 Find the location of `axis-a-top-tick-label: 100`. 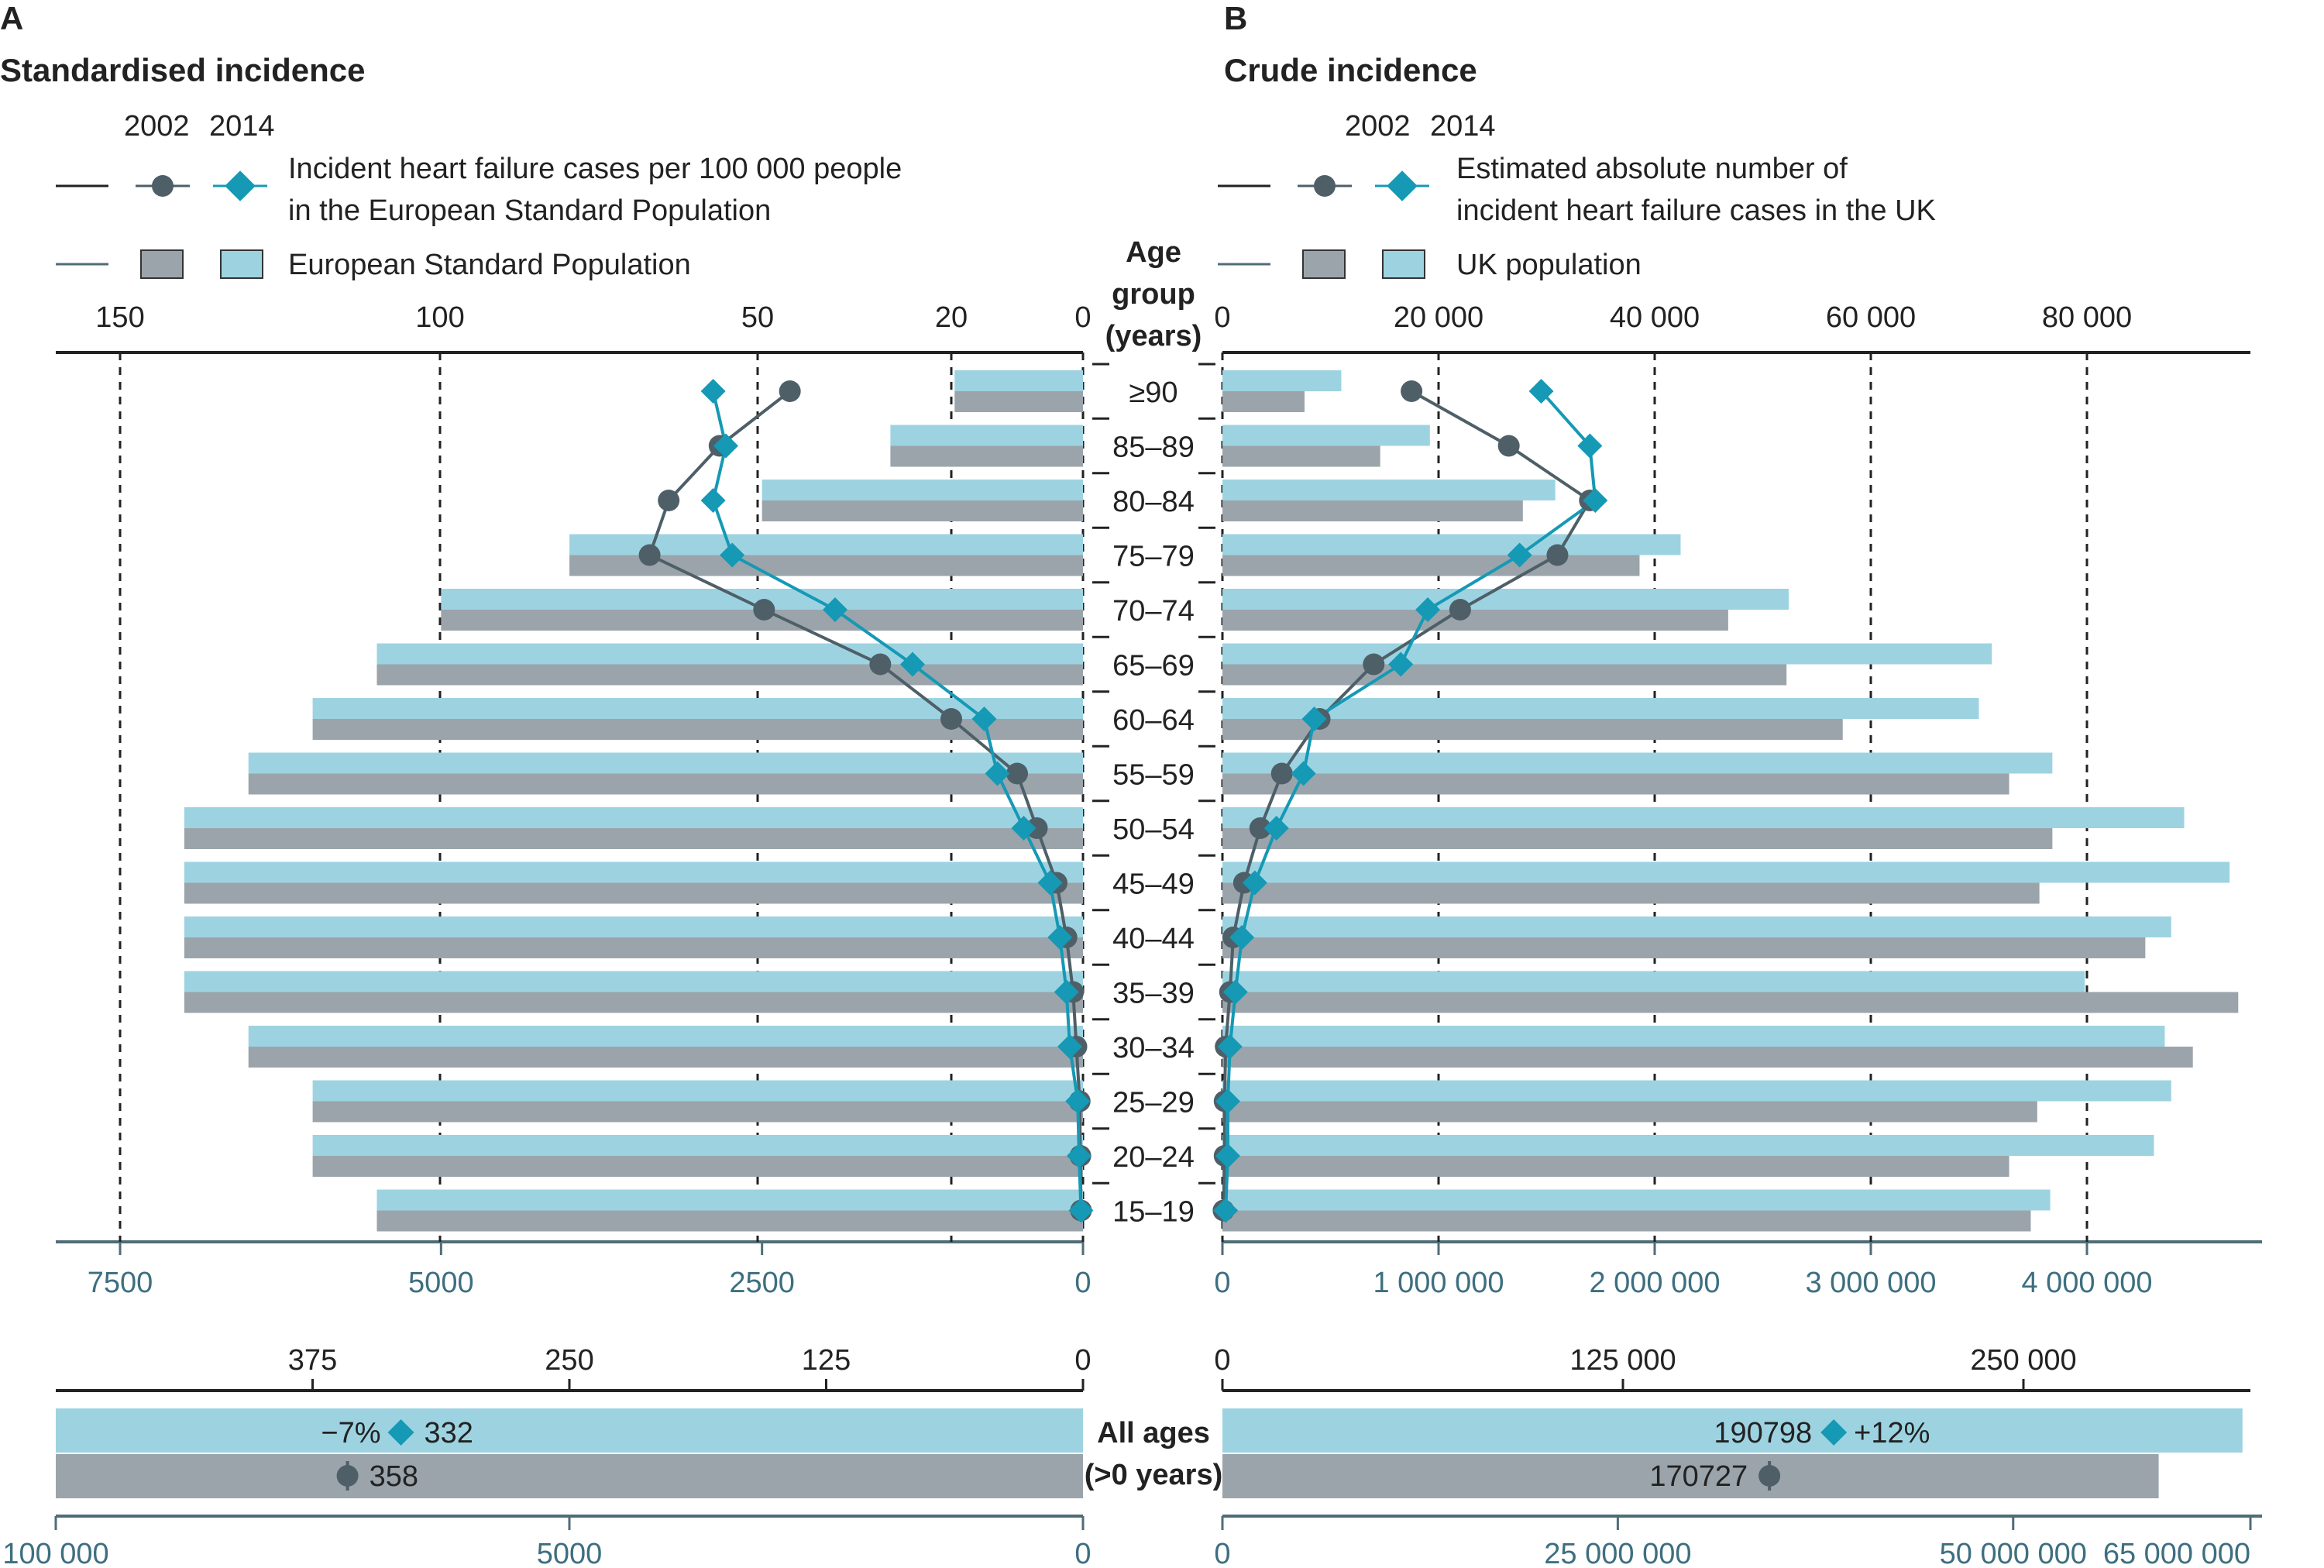

axis-a-top-tick-label: 100 is located at coordinates (439, 317).